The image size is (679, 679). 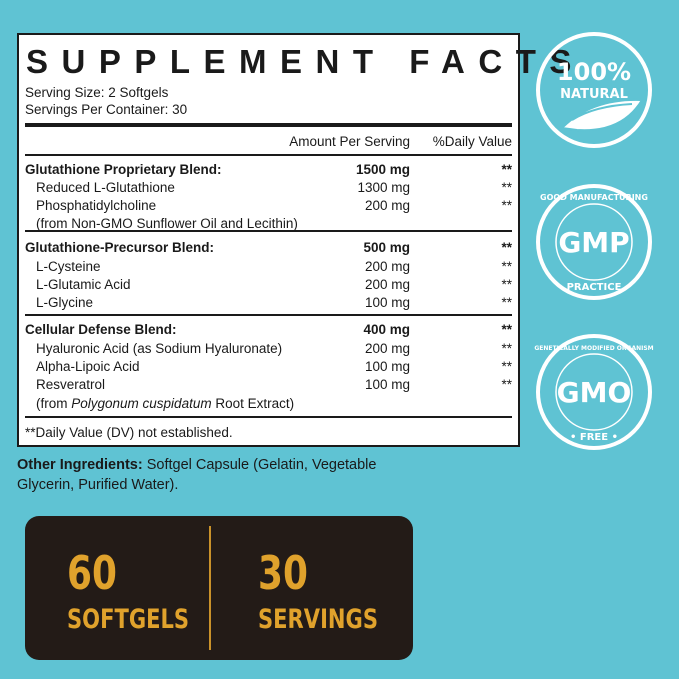 I want to click on ingredient-name: Alpha-Lipoic Acid, so click(x=88, y=366).